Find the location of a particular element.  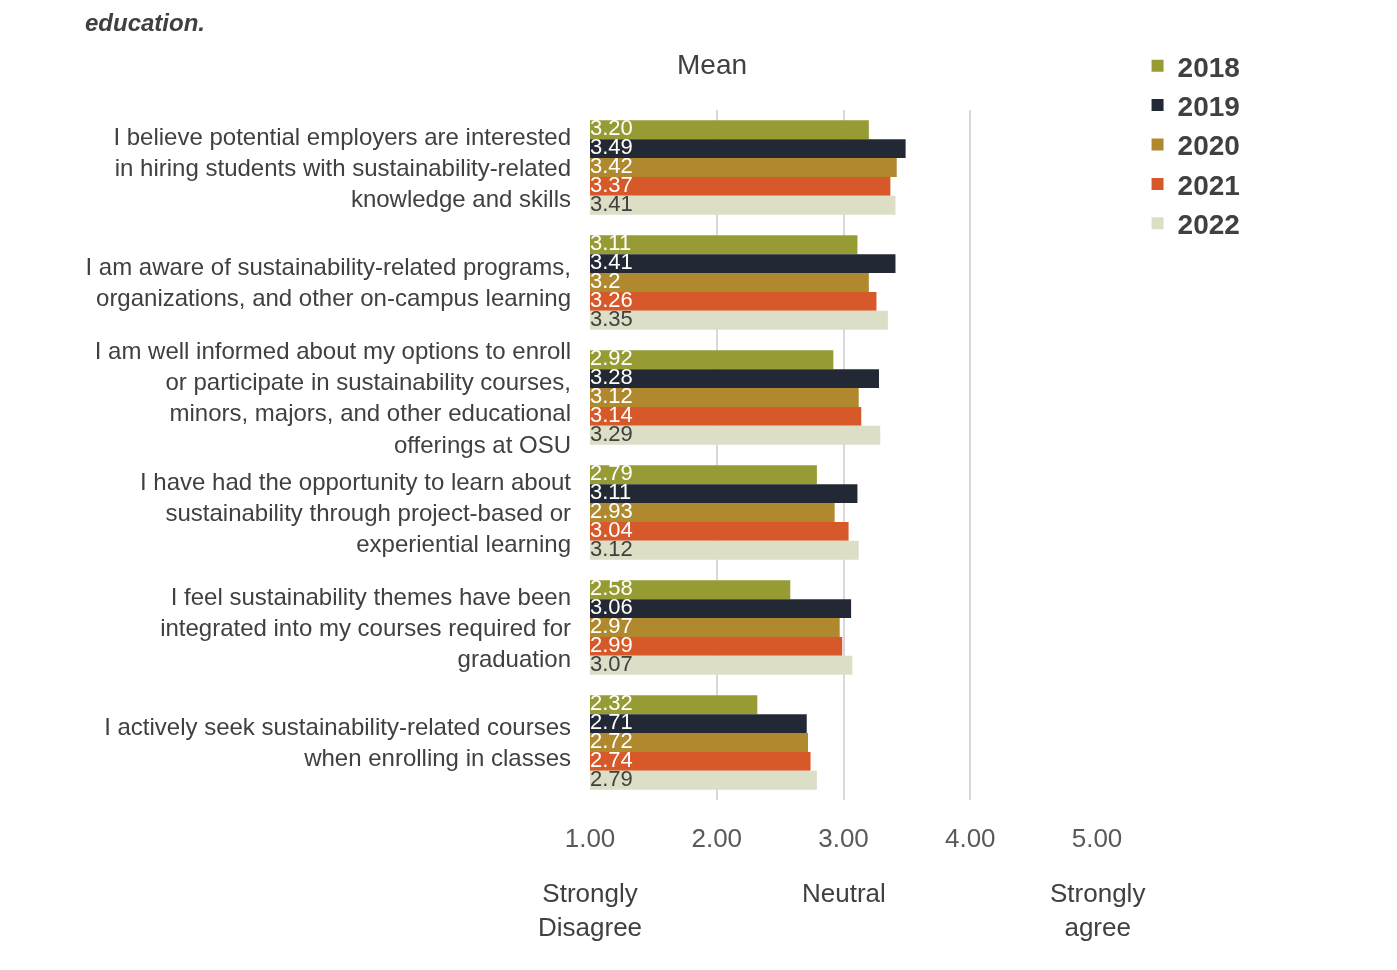

y-tick-label: I believe potential employers are interested in hiring students with sustainability-related knowledge and skills is located at coordinates (342, 167).